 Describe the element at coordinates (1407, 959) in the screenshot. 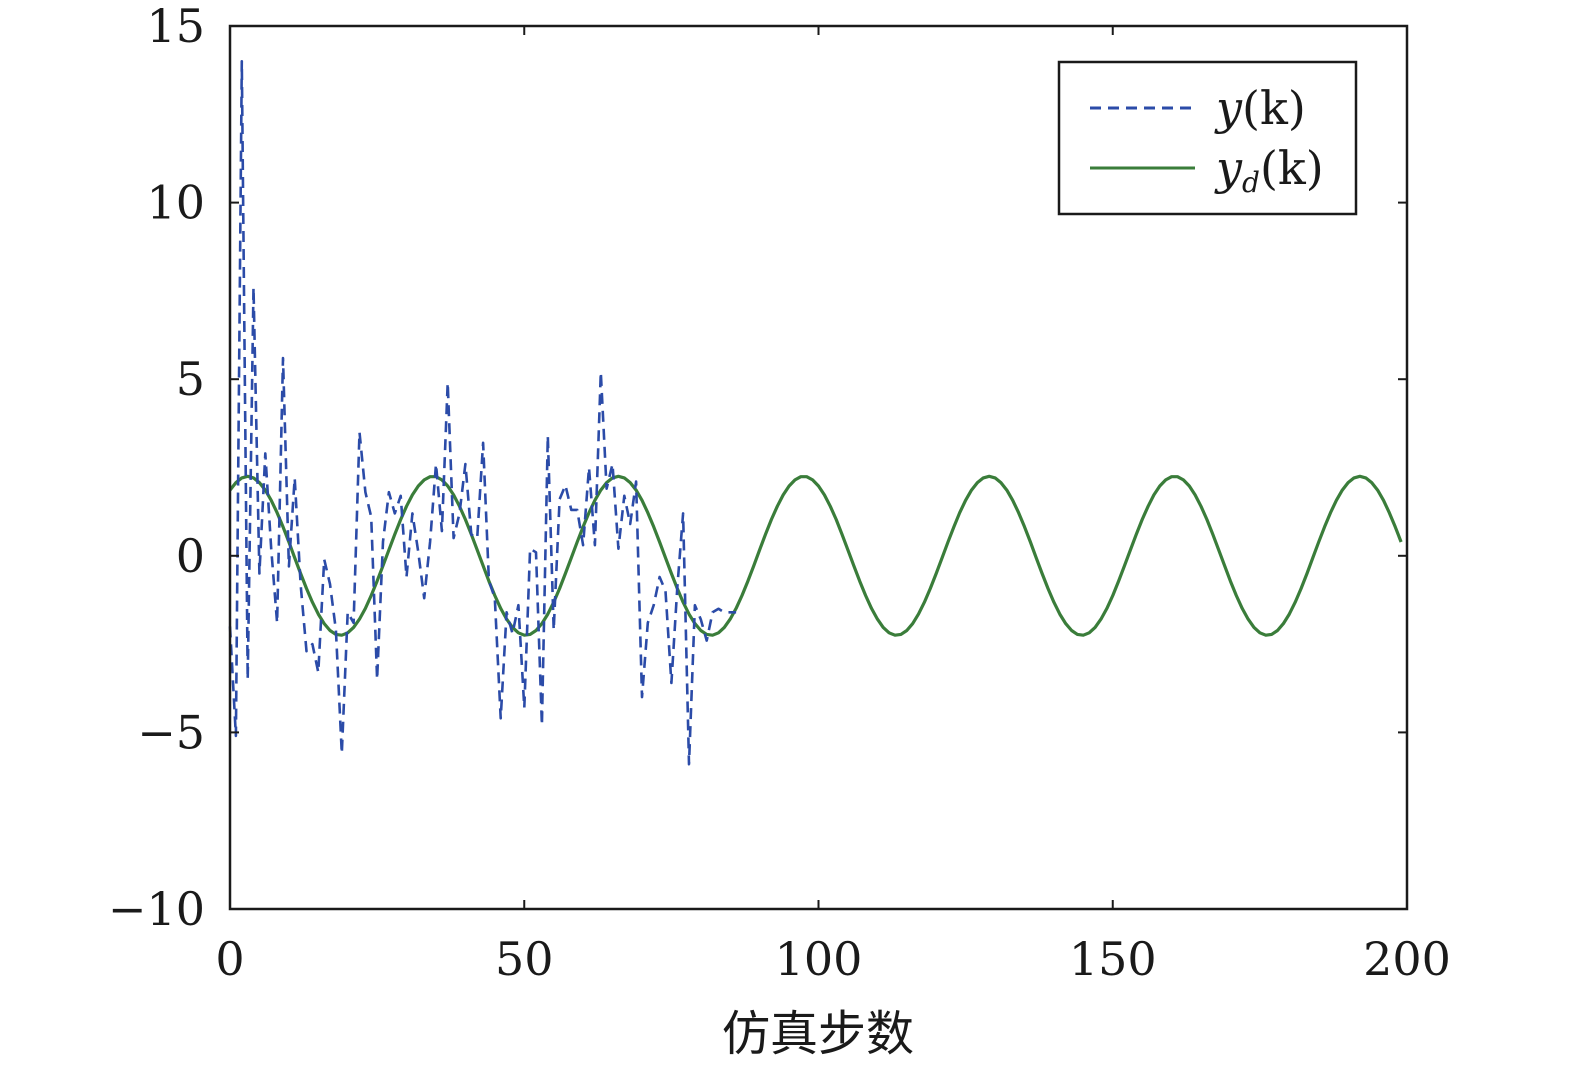

I see `x-tick-label: 200` at that location.